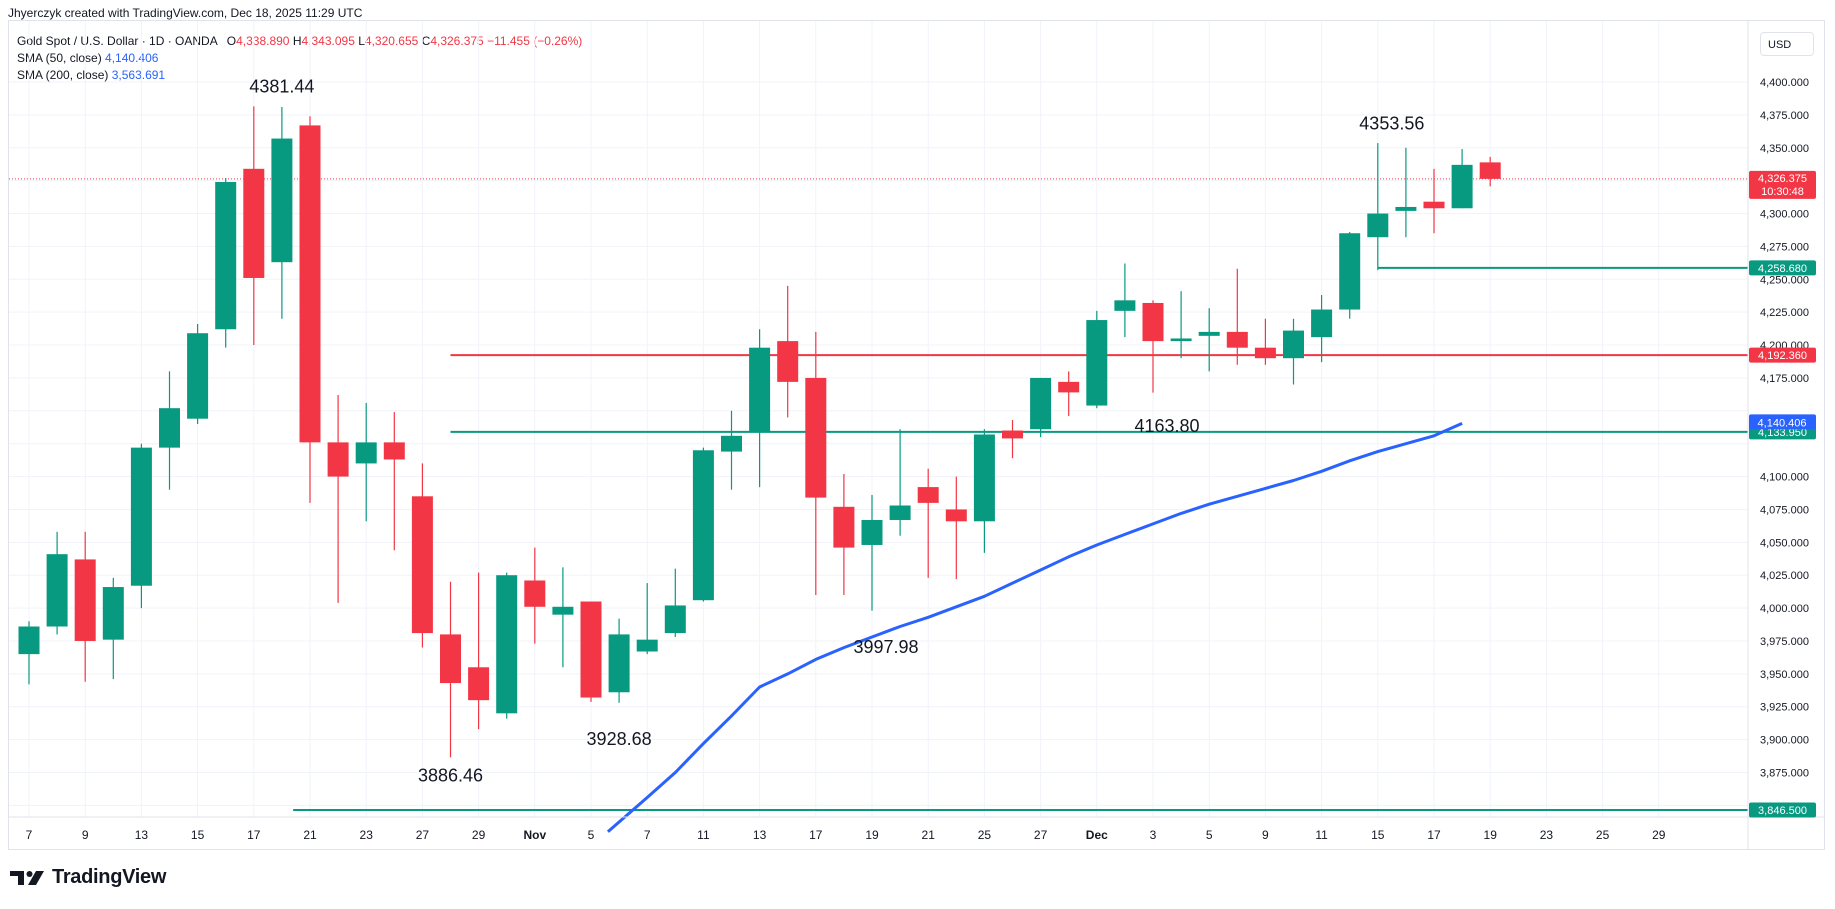 This screenshot has height=909, width=1835. I want to click on open-value: 4,338.890, so click(263, 41).